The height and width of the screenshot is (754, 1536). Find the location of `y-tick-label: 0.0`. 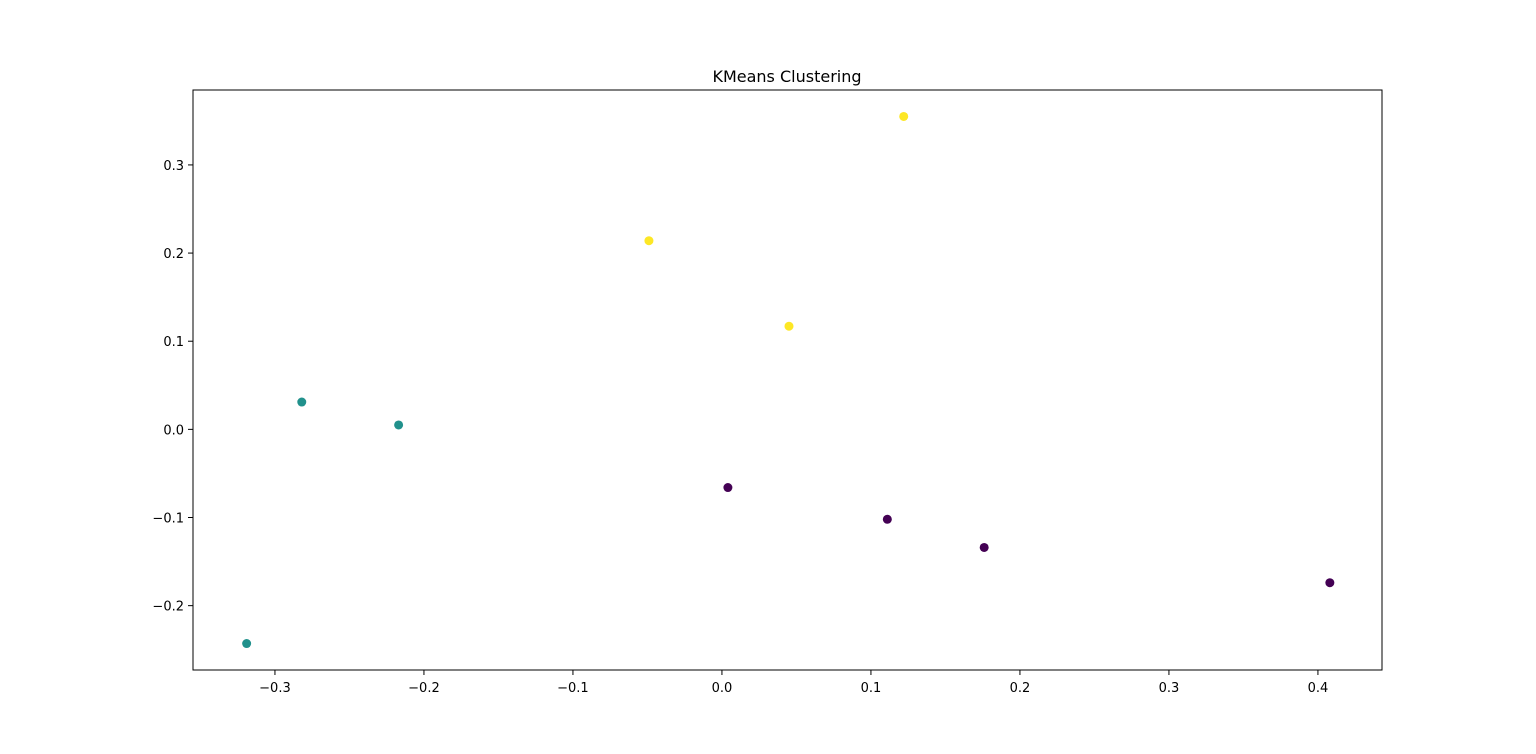

y-tick-label: 0.0 is located at coordinates (173, 430).